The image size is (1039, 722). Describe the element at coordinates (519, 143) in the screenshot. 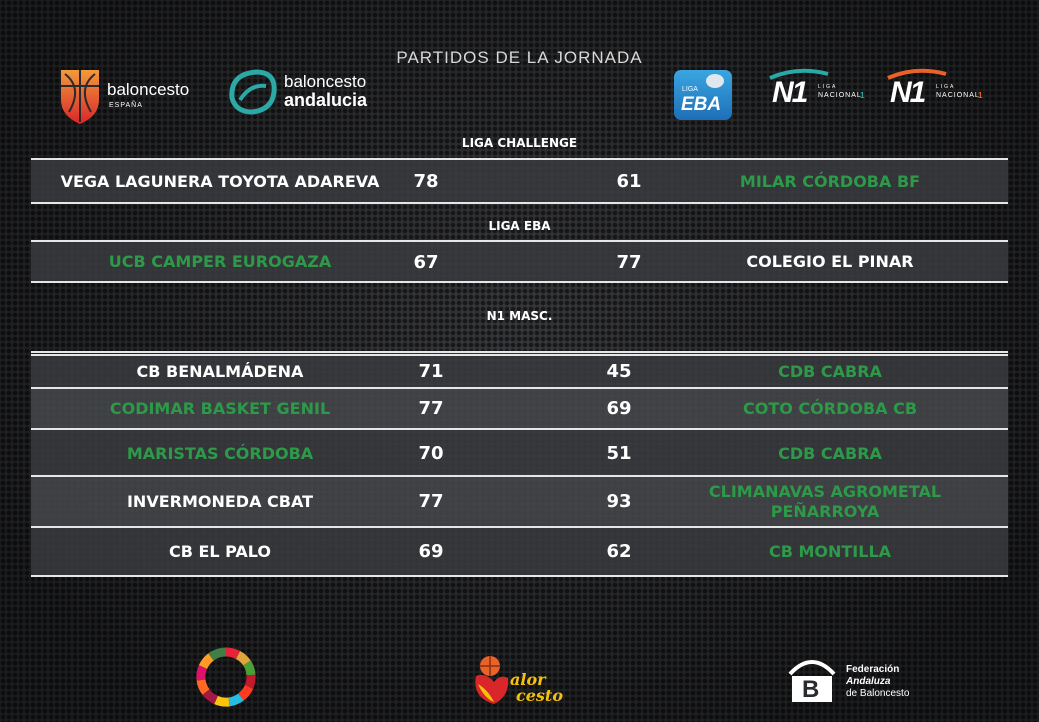

I see `section-label-liga-challenge: LIGA CHALLENGE` at that location.